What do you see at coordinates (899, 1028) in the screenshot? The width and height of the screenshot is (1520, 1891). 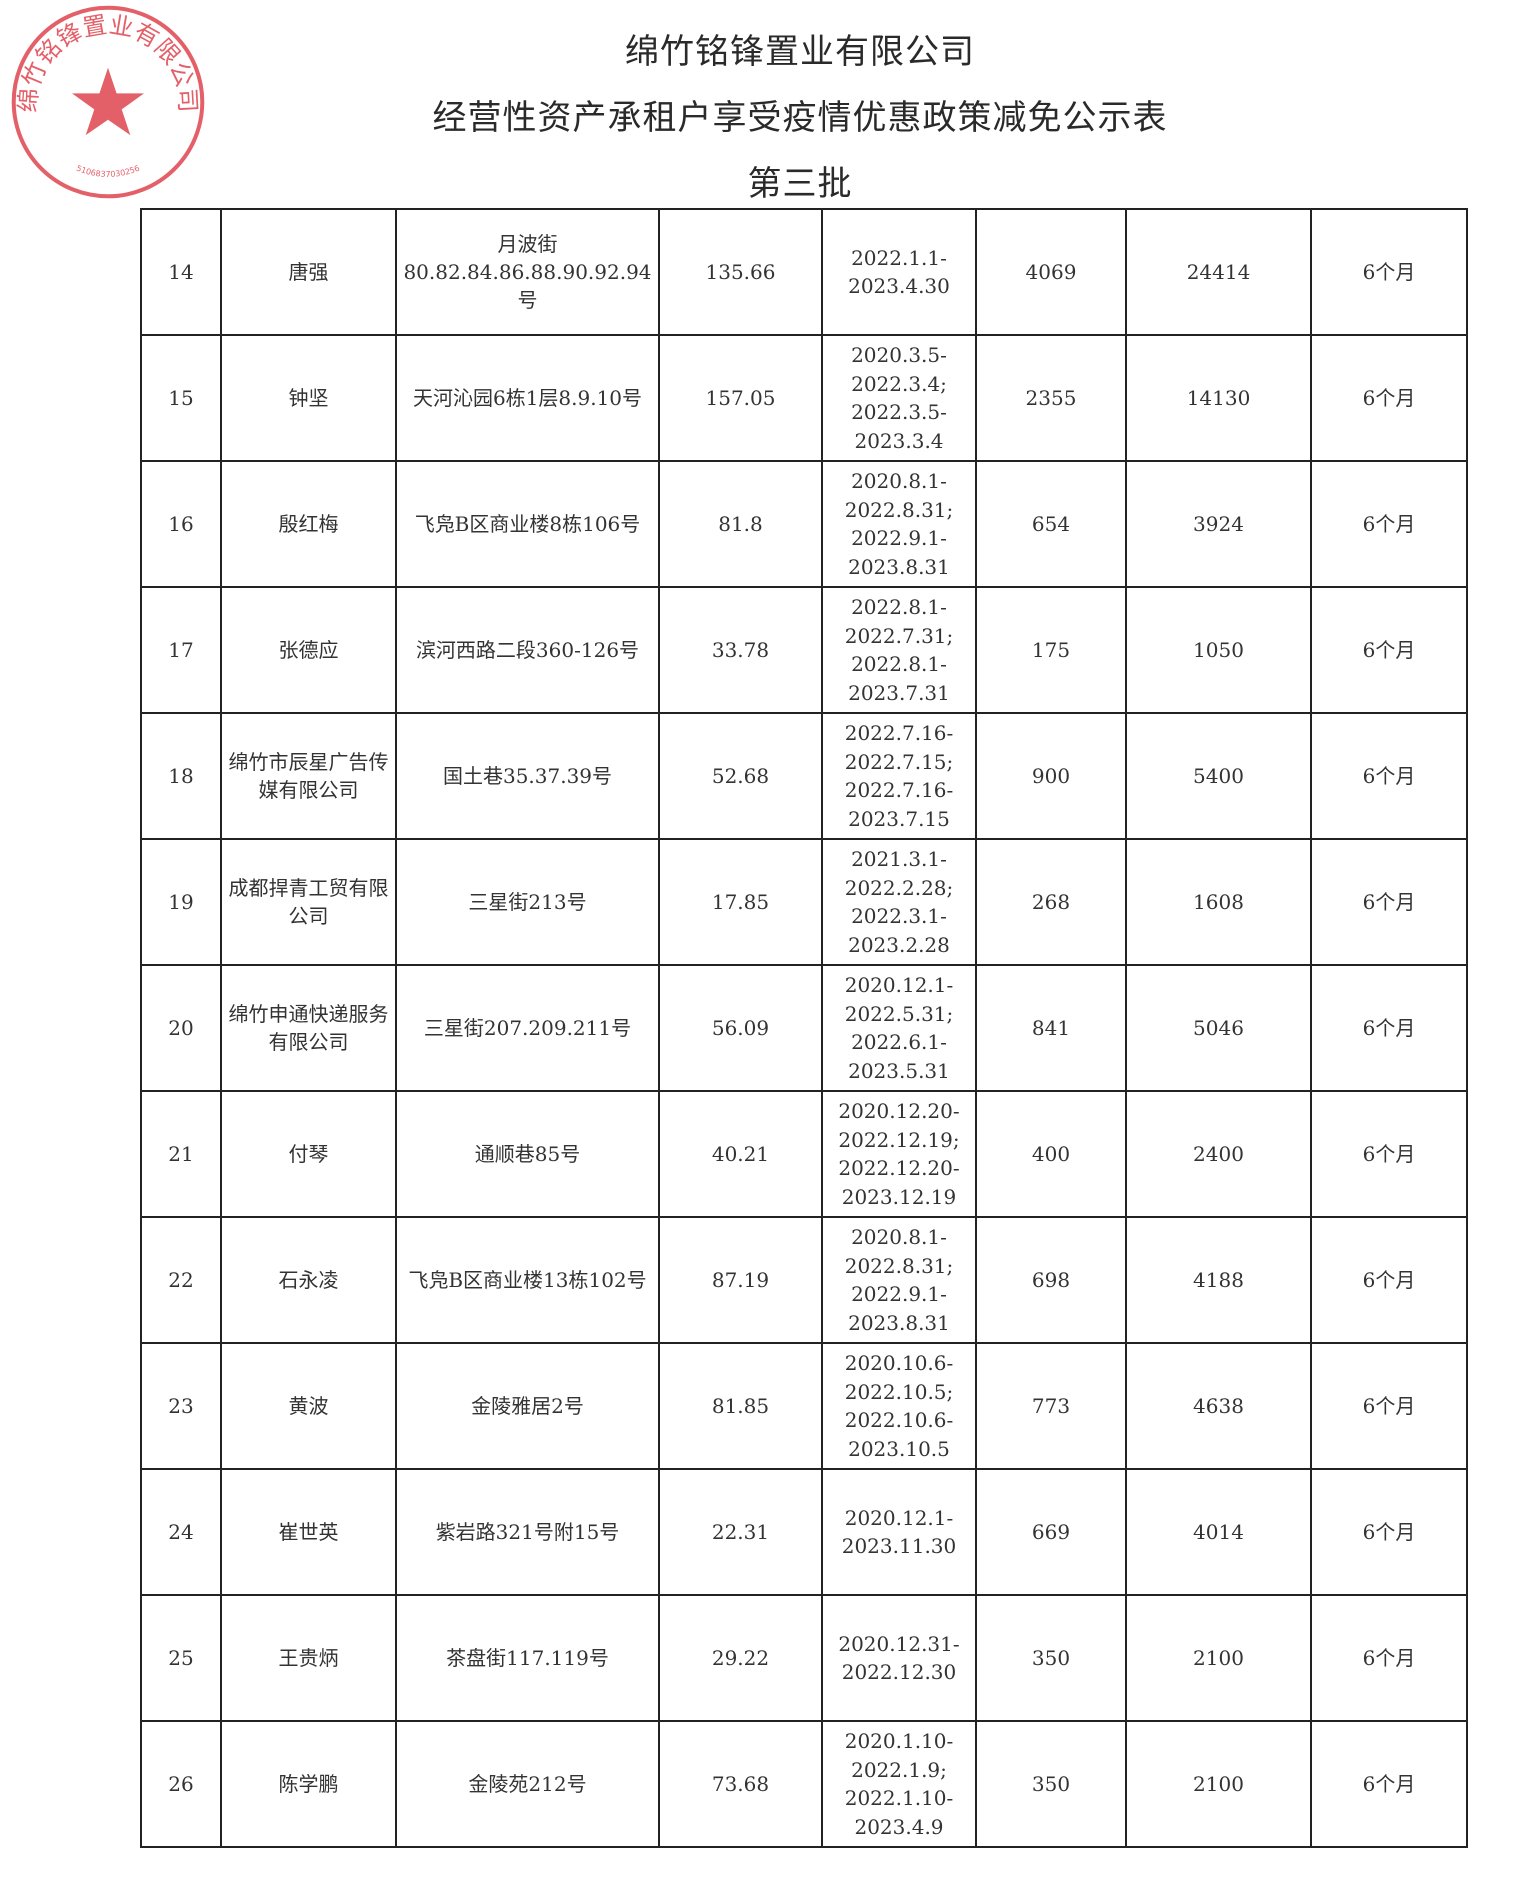 I see `lease-period-cell: 2020.12.1- 2022.5.31; 2022.6.1- 2023.5.31` at bounding box center [899, 1028].